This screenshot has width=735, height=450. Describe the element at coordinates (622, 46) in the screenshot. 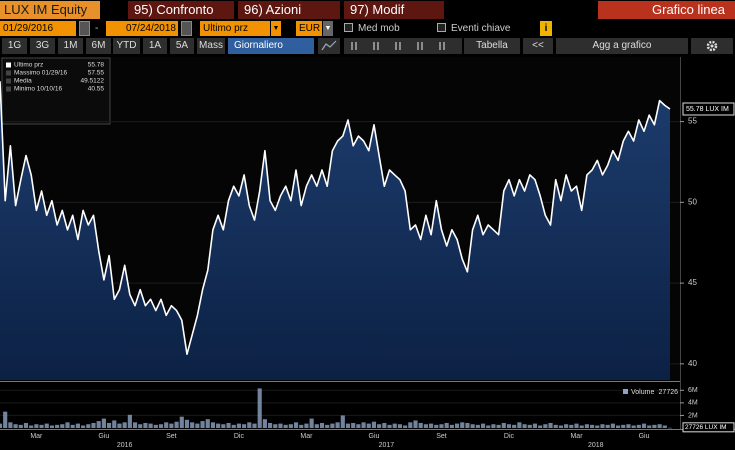

I see `add-to-chart-button: Agg a grafico` at that location.